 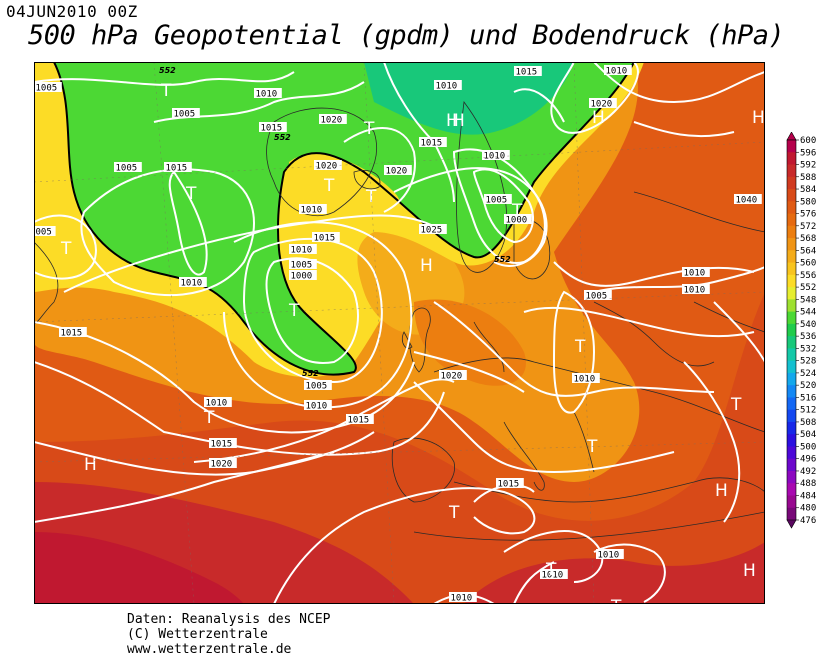 I want to click on legend-tick-label: 520, so click(x=808, y=386).